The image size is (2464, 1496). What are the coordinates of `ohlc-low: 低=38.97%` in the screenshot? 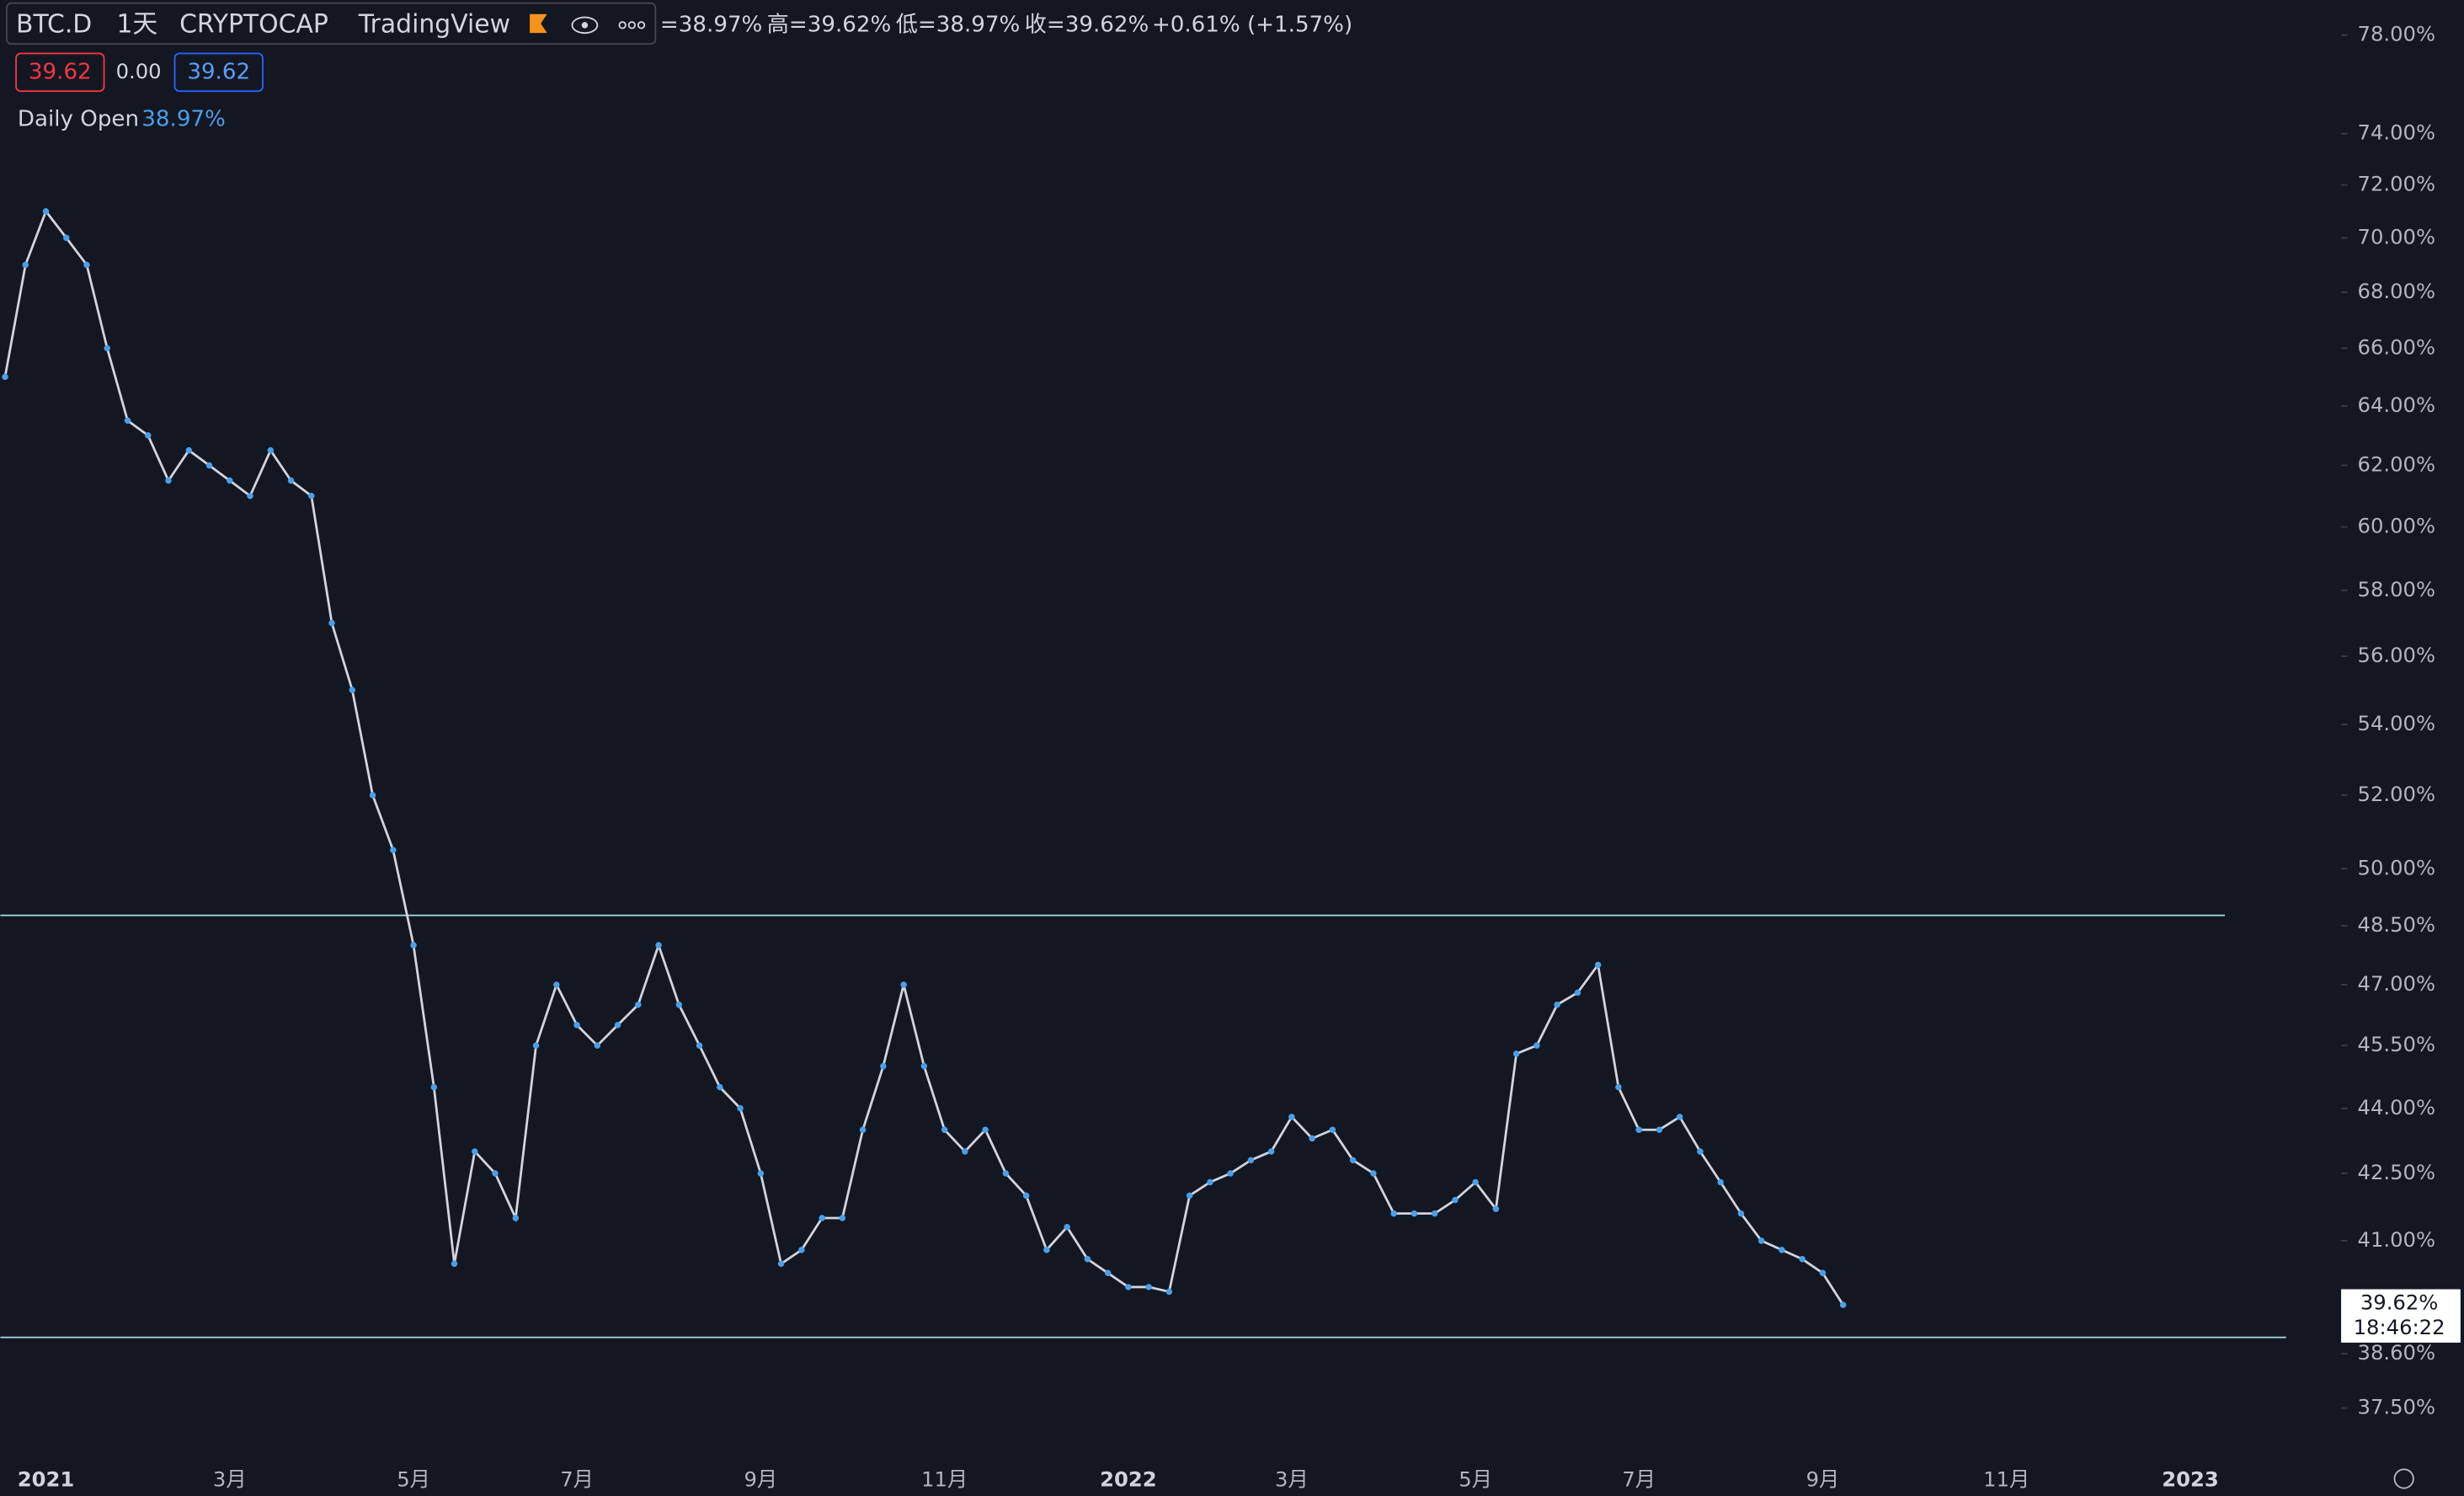 It's located at (958, 24).